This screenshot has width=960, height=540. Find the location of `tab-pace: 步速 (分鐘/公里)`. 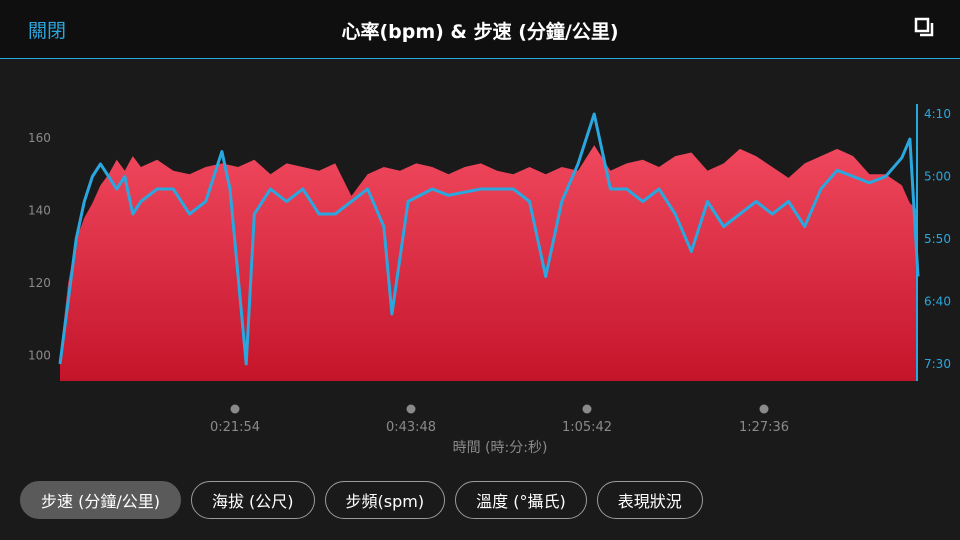

tab-pace: 步速 (分鐘/公里) is located at coordinates (100, 500).